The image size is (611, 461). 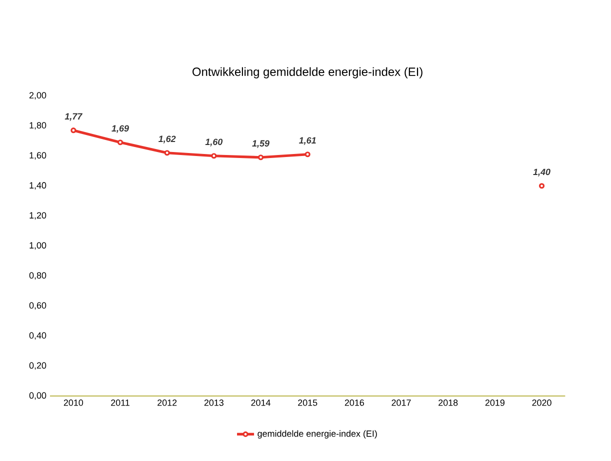 What do you see at coordinates (214, 403) in the screenshot?
I see `x-tick-label: 2013` at bounding box center [214, 403].